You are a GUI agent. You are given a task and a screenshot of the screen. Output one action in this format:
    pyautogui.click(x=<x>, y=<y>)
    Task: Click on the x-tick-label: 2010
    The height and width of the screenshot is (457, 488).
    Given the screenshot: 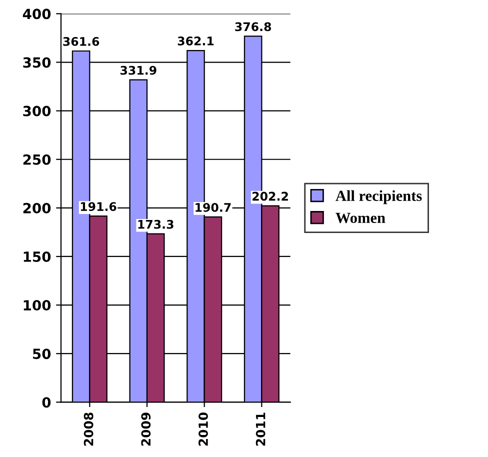 What is the action you would take?
    pyautogui.click(x=203, y=429)
    